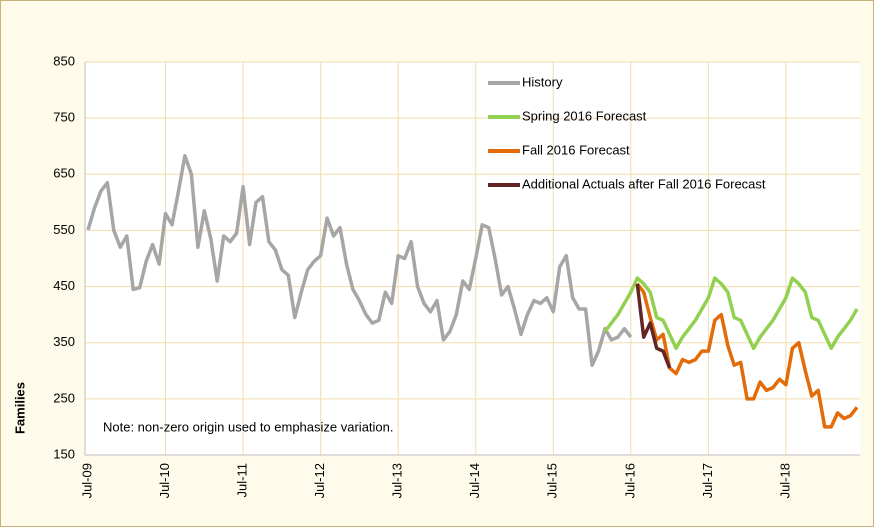 This screenshot has width=874, height=527. I want to click on x-tick-label: Jul-12, so click(319, 480).